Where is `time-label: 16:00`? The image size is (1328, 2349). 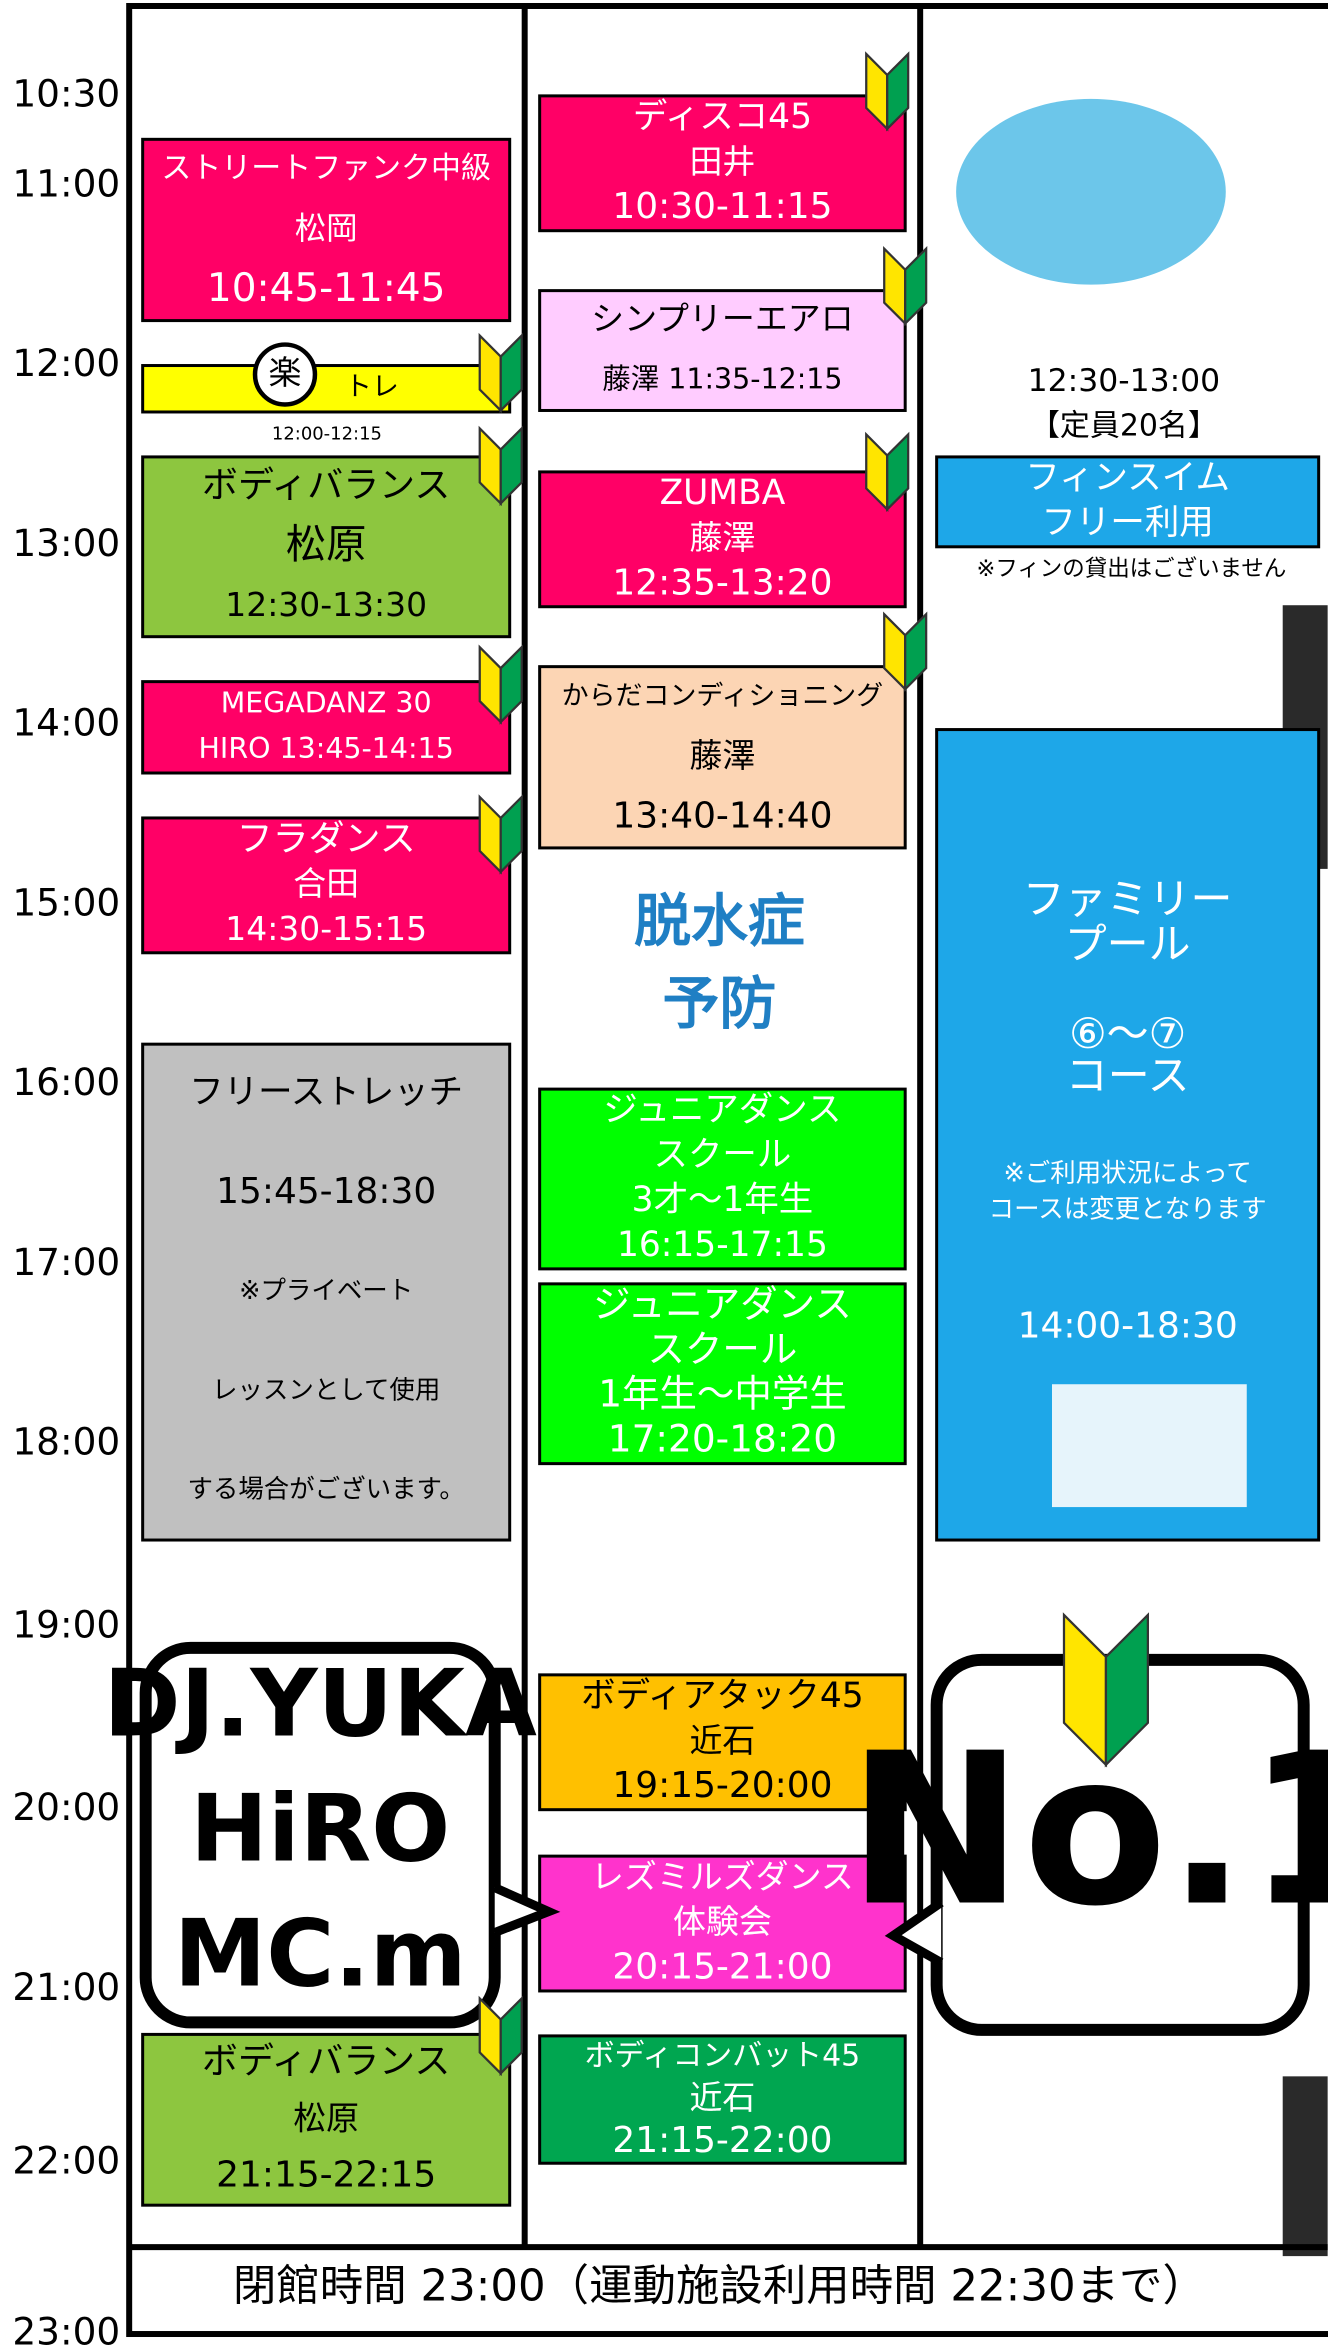 time-label: 16:00 is located at coordinates (66, 1082).